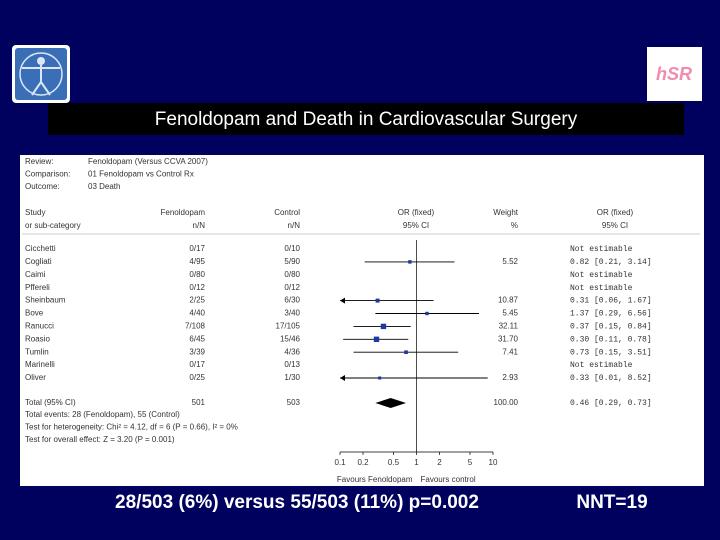 This screenshot has width=720, height=540. Describe the element at coordinates (35, 377) in the screenshot. I see `study-name: Oliver` at that location.